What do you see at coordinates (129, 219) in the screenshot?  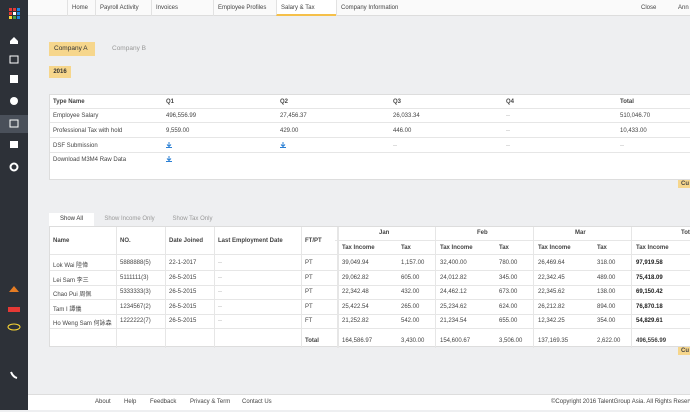 I see `view-tab: Show Income Only` at bounding box center [129, 219].